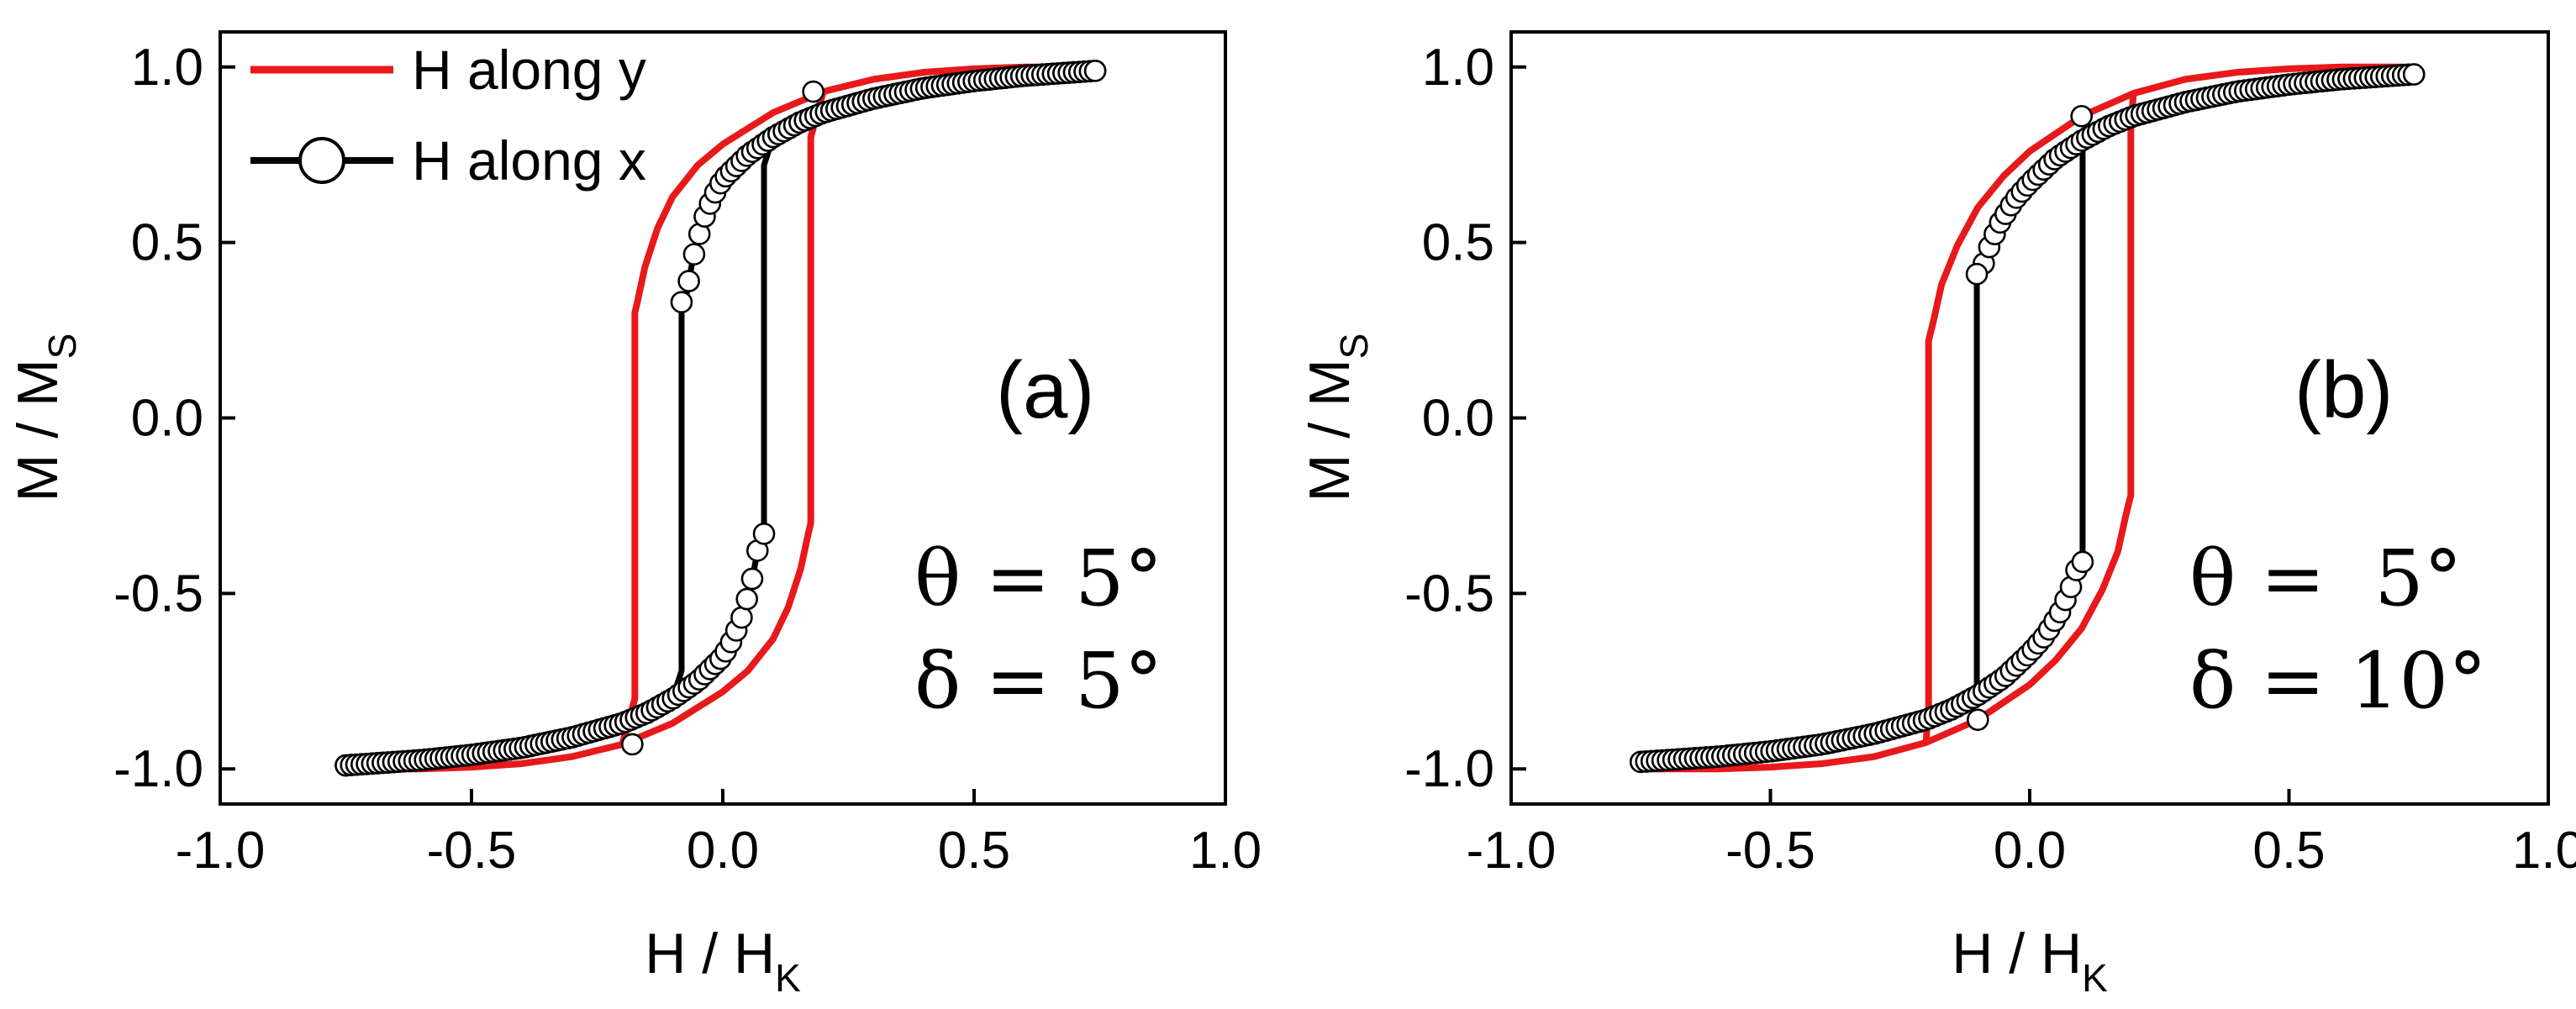 The width and height of the screenshot is (2576, 1009). What do you see at coordinates (167, 419) in the screenshot?
I see `panel-a-ytick-label: 0.0` at bounding box center [167, 419].